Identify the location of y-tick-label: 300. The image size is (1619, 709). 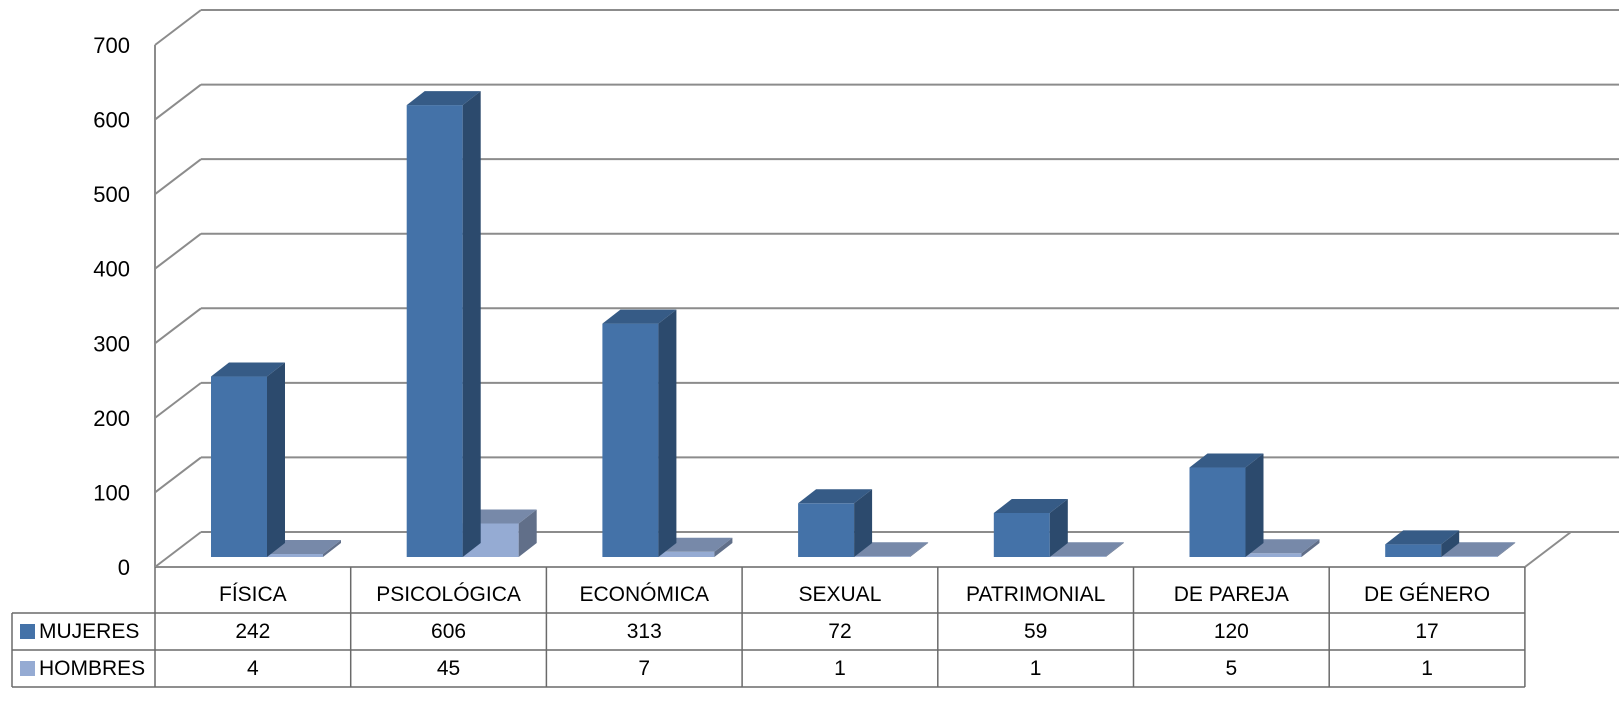
(111, 343).